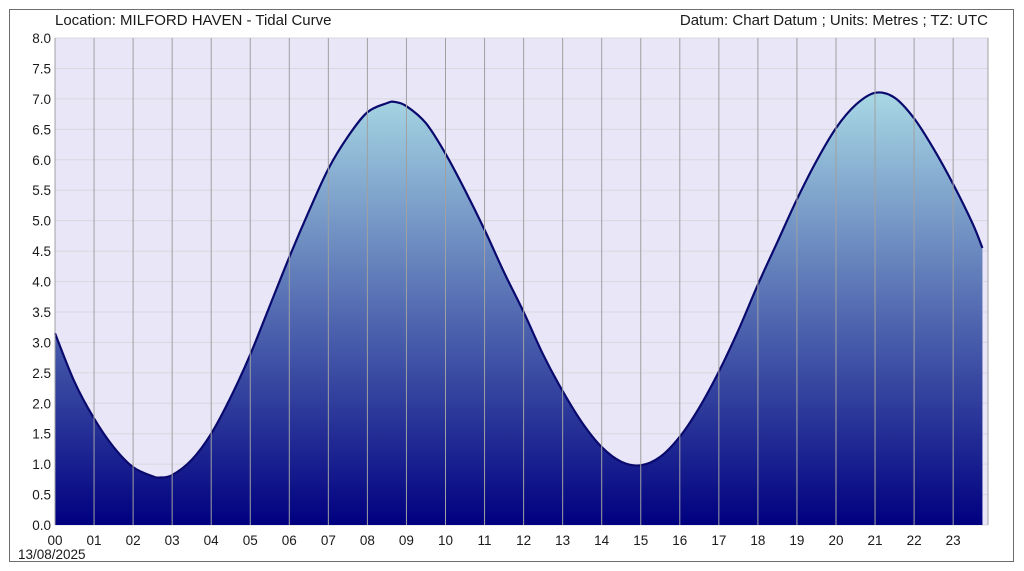 The height and width of the screenshot is (571, 1024). Describe the element at coordinates (757, 540) in the screenshot. I see `x-tick-label: 18` at that location.